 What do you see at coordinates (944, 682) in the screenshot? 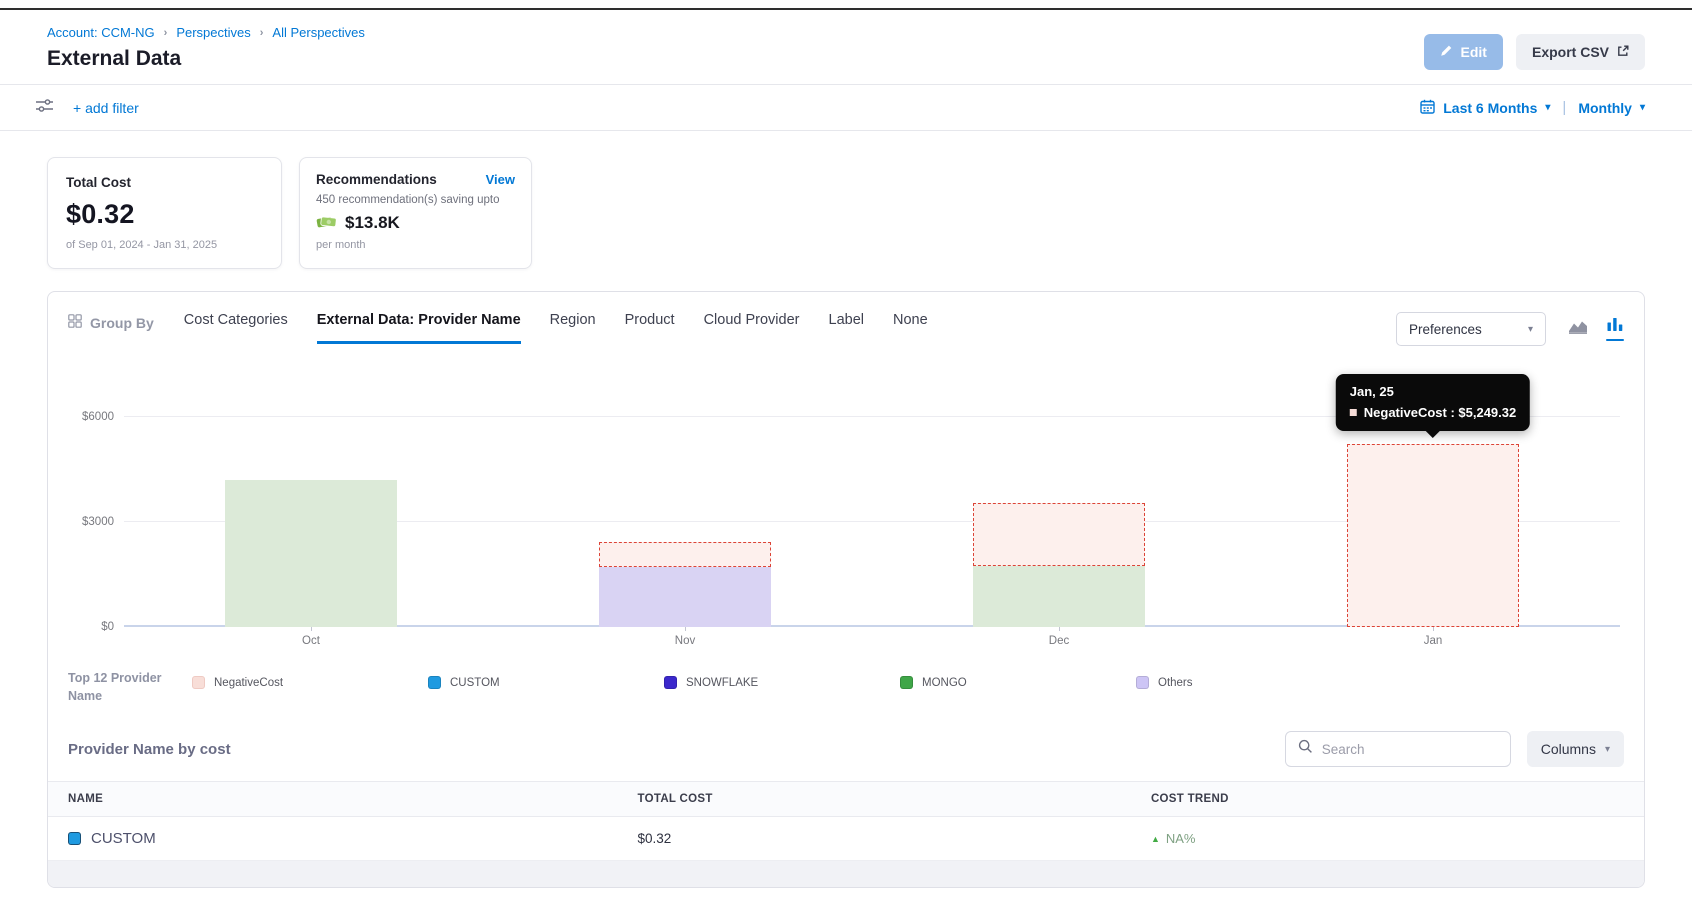
I see `legend-label: MONGO` at bounding box center [944, 682].